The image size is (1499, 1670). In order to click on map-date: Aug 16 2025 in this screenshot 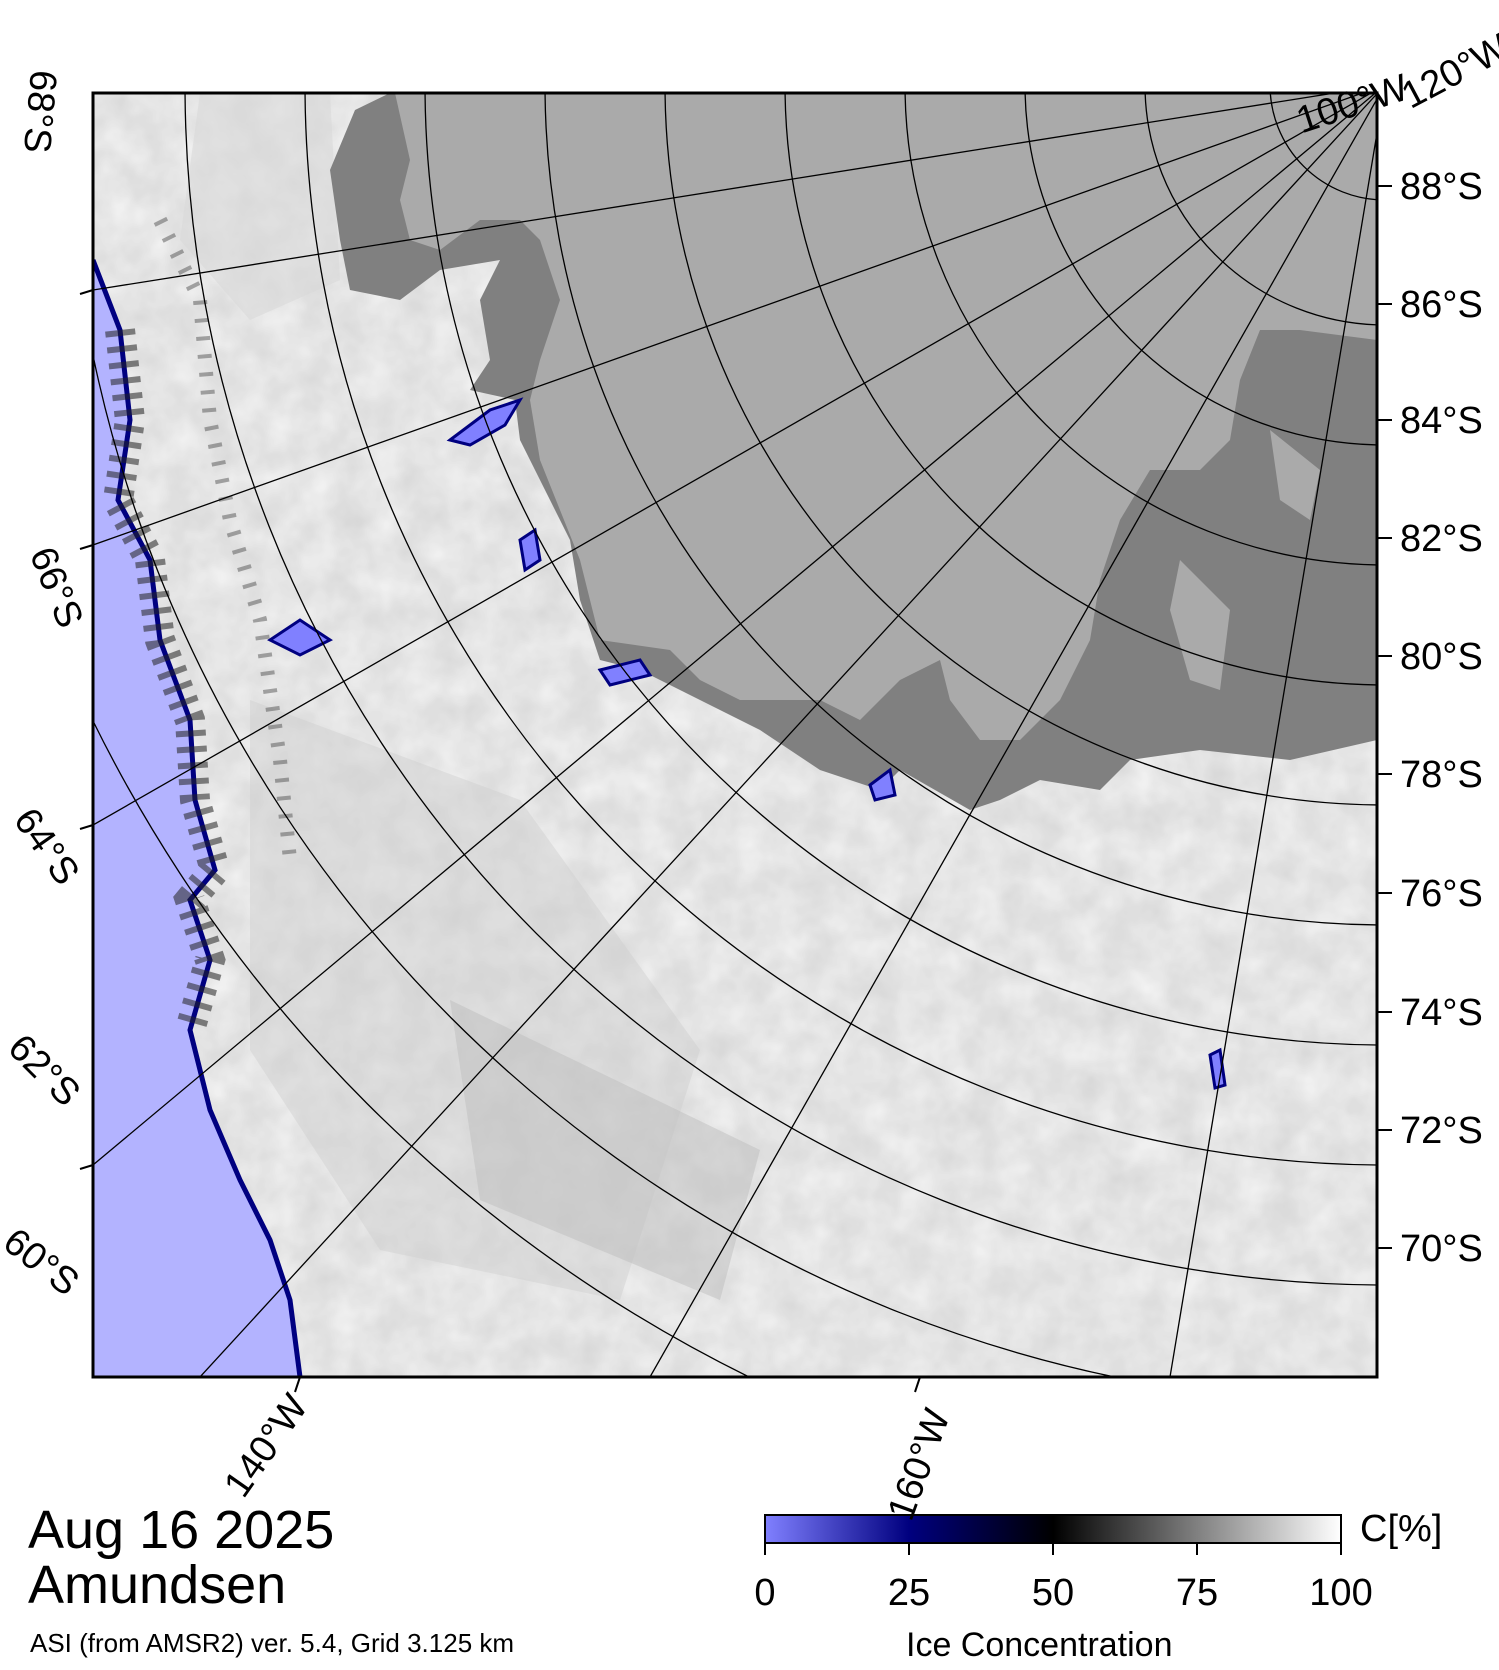, I will do `click(181, 1530)`.